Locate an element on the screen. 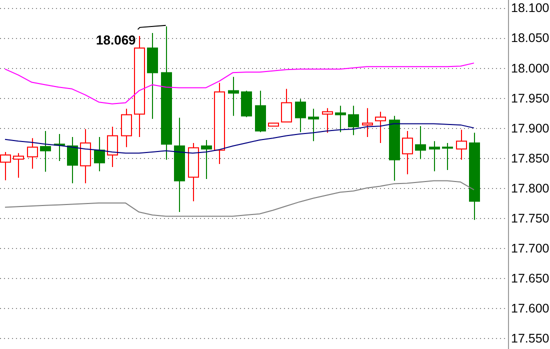 This screenshot has width=550, height=349. y-tick-label: 17.700 is located at coordinates (530, 248).